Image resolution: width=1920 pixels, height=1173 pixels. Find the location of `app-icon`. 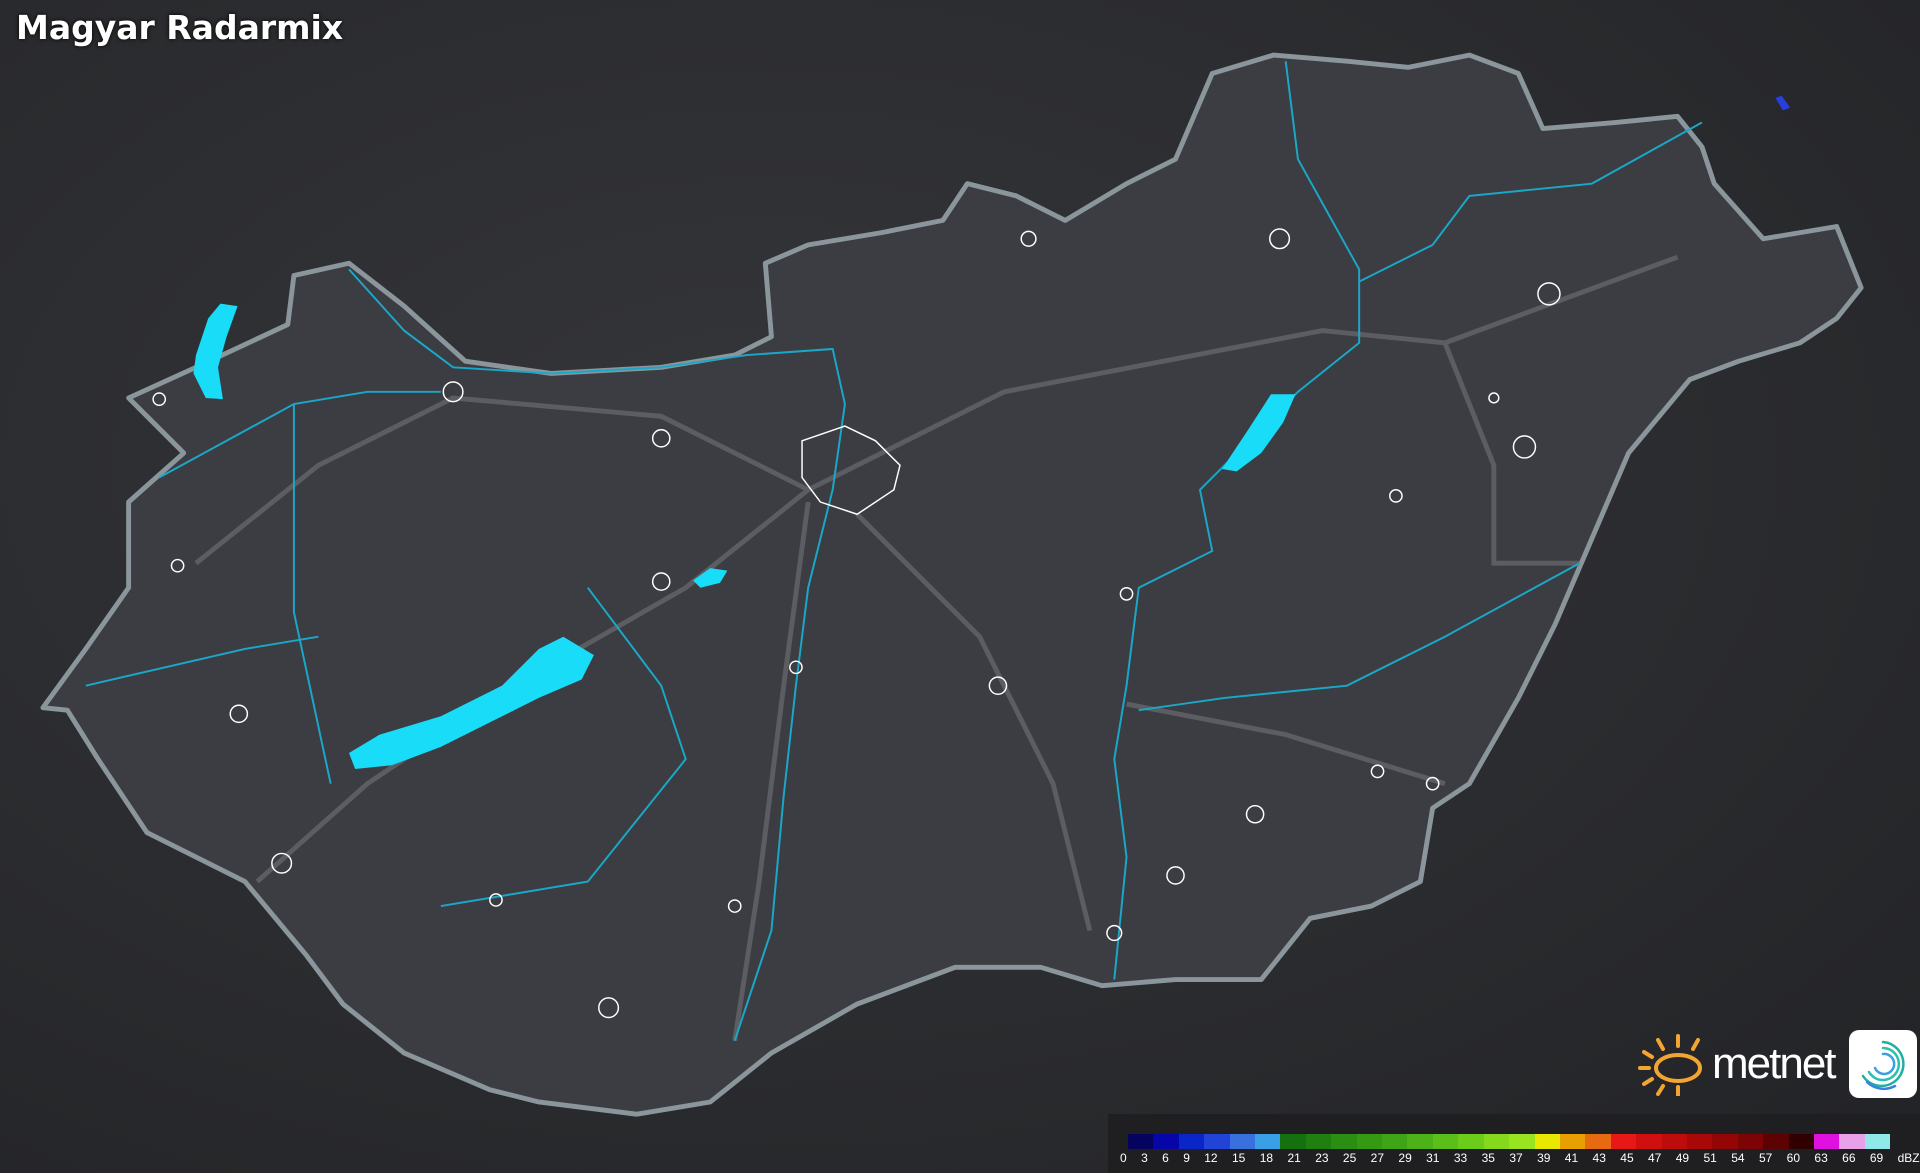

app-icon is located at coordinates (1882, 1064).